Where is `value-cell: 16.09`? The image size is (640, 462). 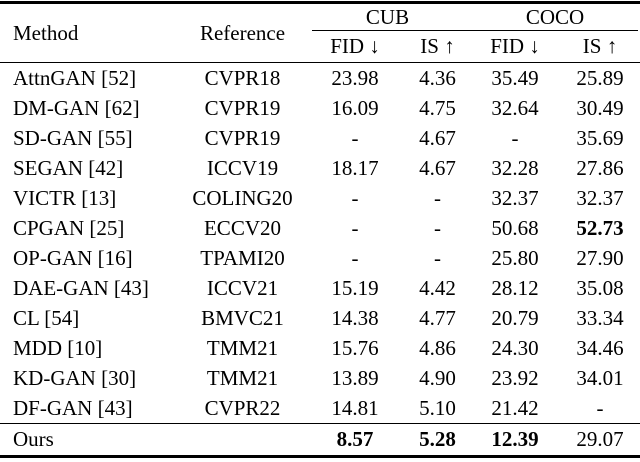
value-cell: 16.09 is located at coordinates (355, 107).